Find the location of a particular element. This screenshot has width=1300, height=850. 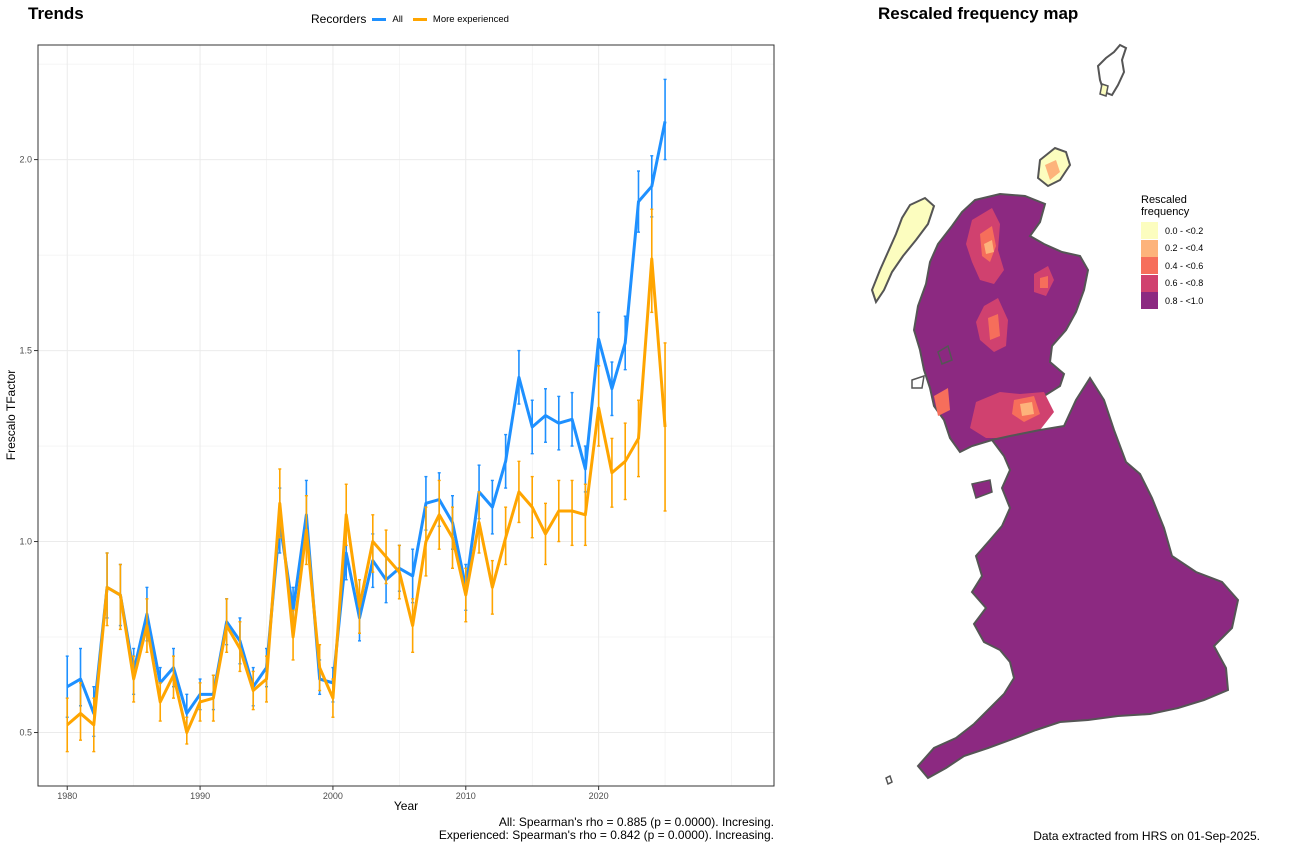

map-legend-row: 0.4 - <0.6 is located at coordinates (1172, 266).